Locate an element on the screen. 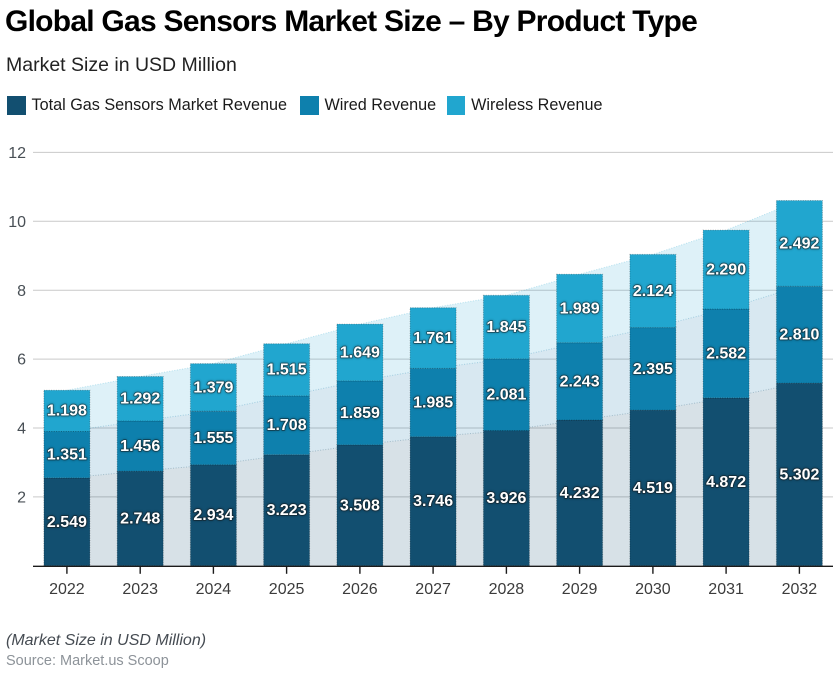  svg-text: 2028 is located at coordinates (507, 589).